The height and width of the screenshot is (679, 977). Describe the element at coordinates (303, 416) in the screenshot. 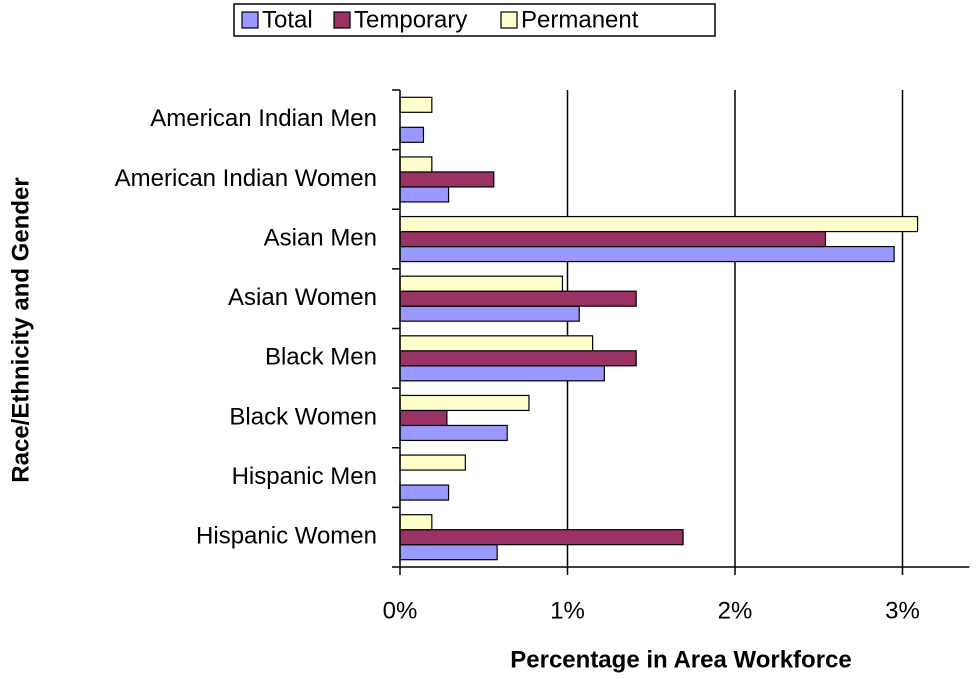

I see `y-tick-label: Black Women` at that location.